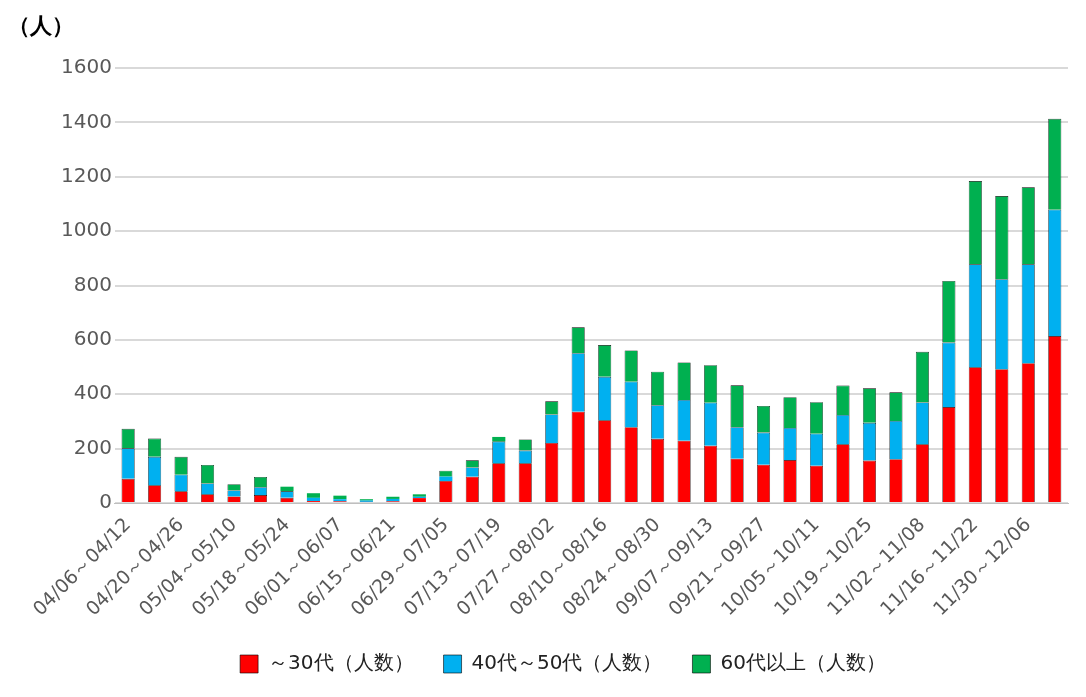 The width and height of the screenshot is (1086, 697). What do you see at coordinates (92, 283) in the screenshot?
I see `y-tick-label: 800` at bounding box center [92, 283].